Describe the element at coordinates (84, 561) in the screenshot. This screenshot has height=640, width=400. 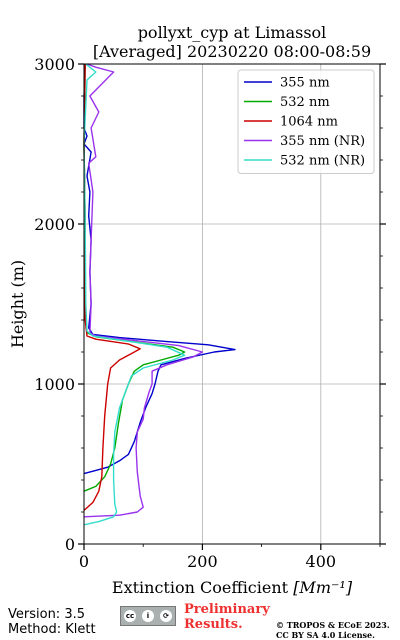
I see `x-tick-label: 0` at that location.